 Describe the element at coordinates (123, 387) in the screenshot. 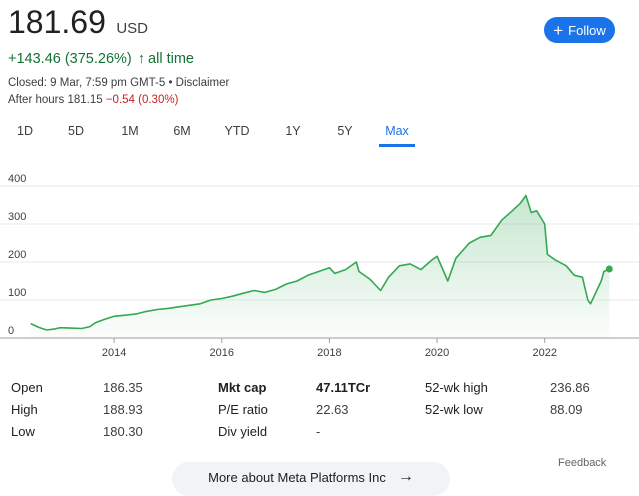

I see `stat-open-value: 186.35` at that location.